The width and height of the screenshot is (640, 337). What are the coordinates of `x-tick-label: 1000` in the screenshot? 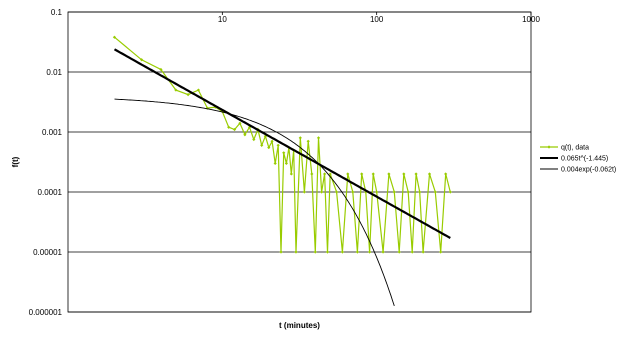 It's located at (531, 19).